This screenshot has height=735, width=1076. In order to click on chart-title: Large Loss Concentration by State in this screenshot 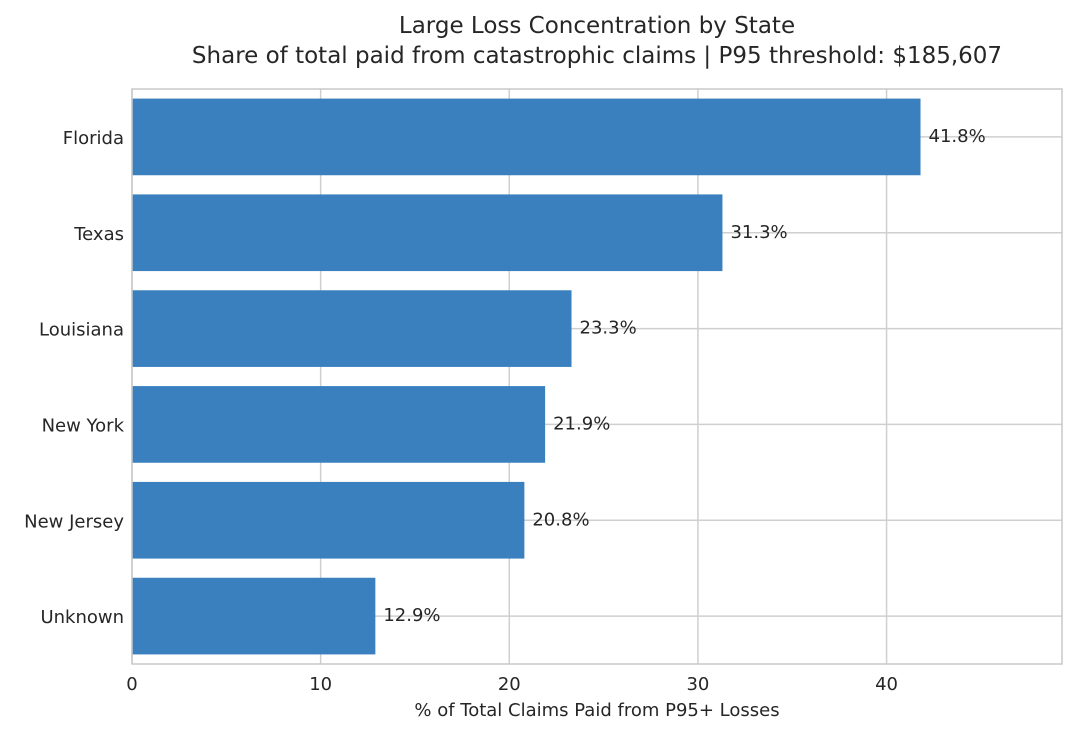, I will do `click(597, 26)`.